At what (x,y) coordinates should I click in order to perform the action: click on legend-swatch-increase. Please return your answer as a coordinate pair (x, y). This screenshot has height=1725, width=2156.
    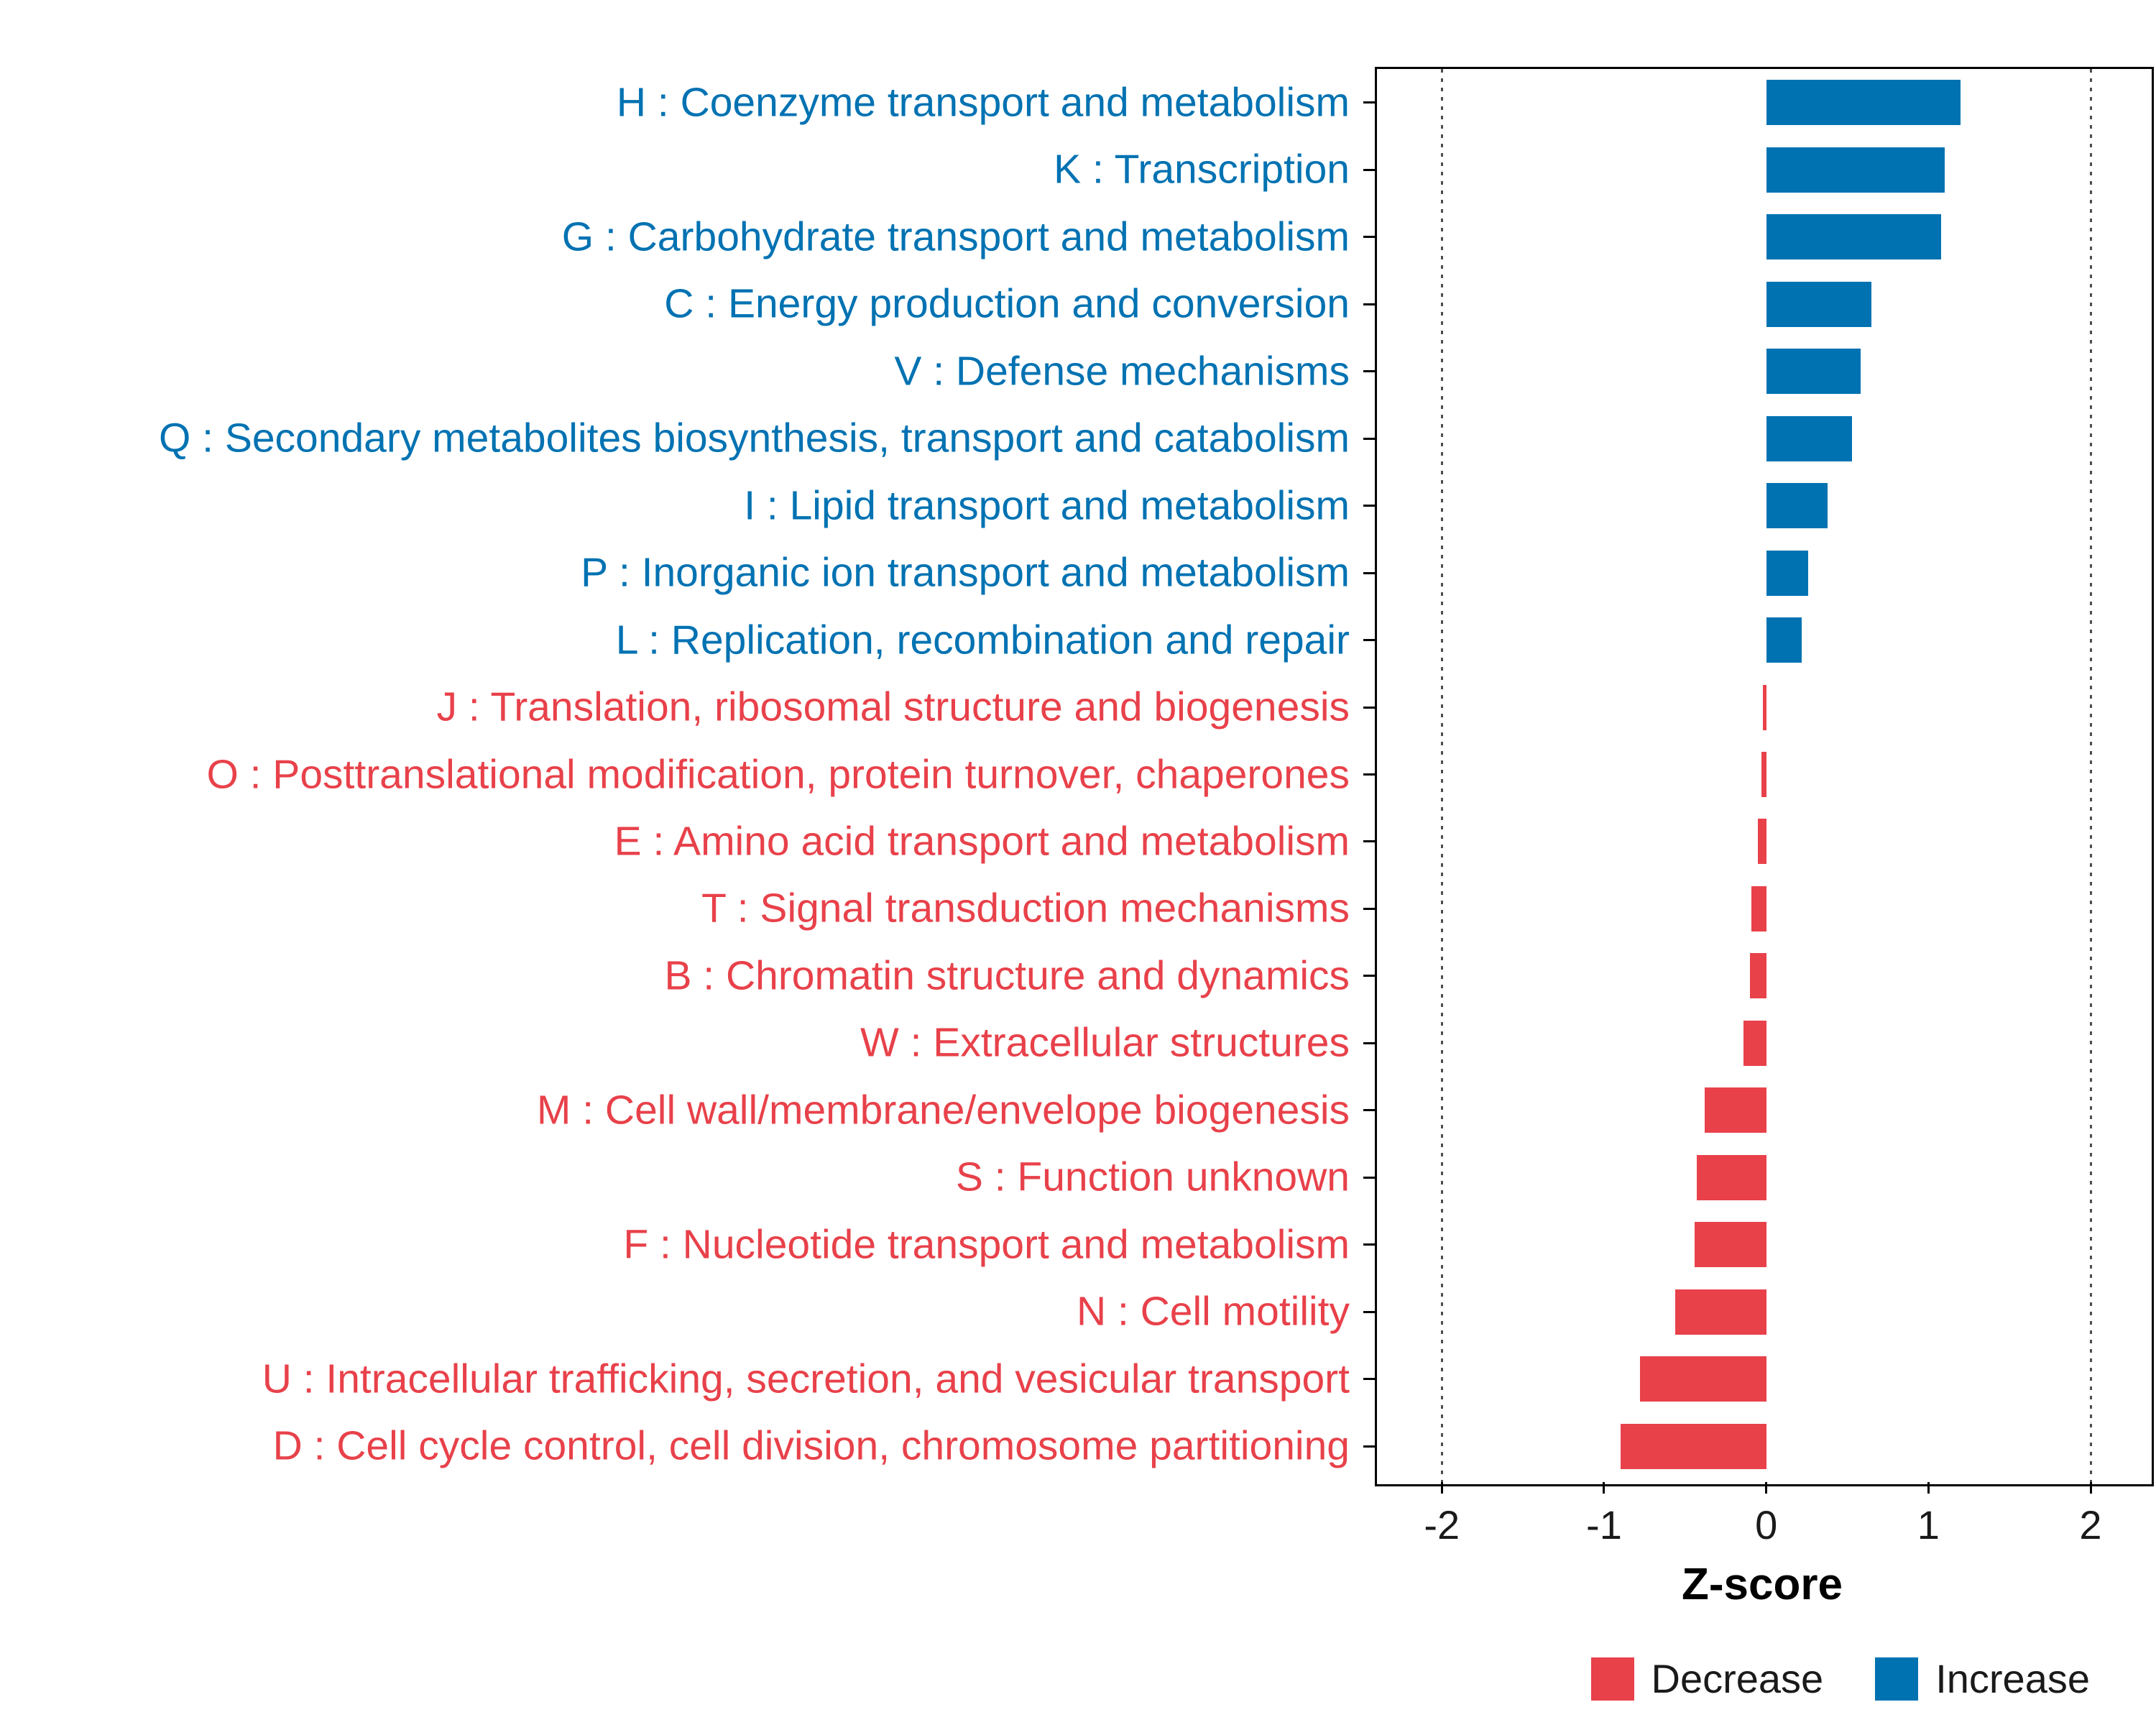
    Looking at the image, I should click on (1897, 1679).